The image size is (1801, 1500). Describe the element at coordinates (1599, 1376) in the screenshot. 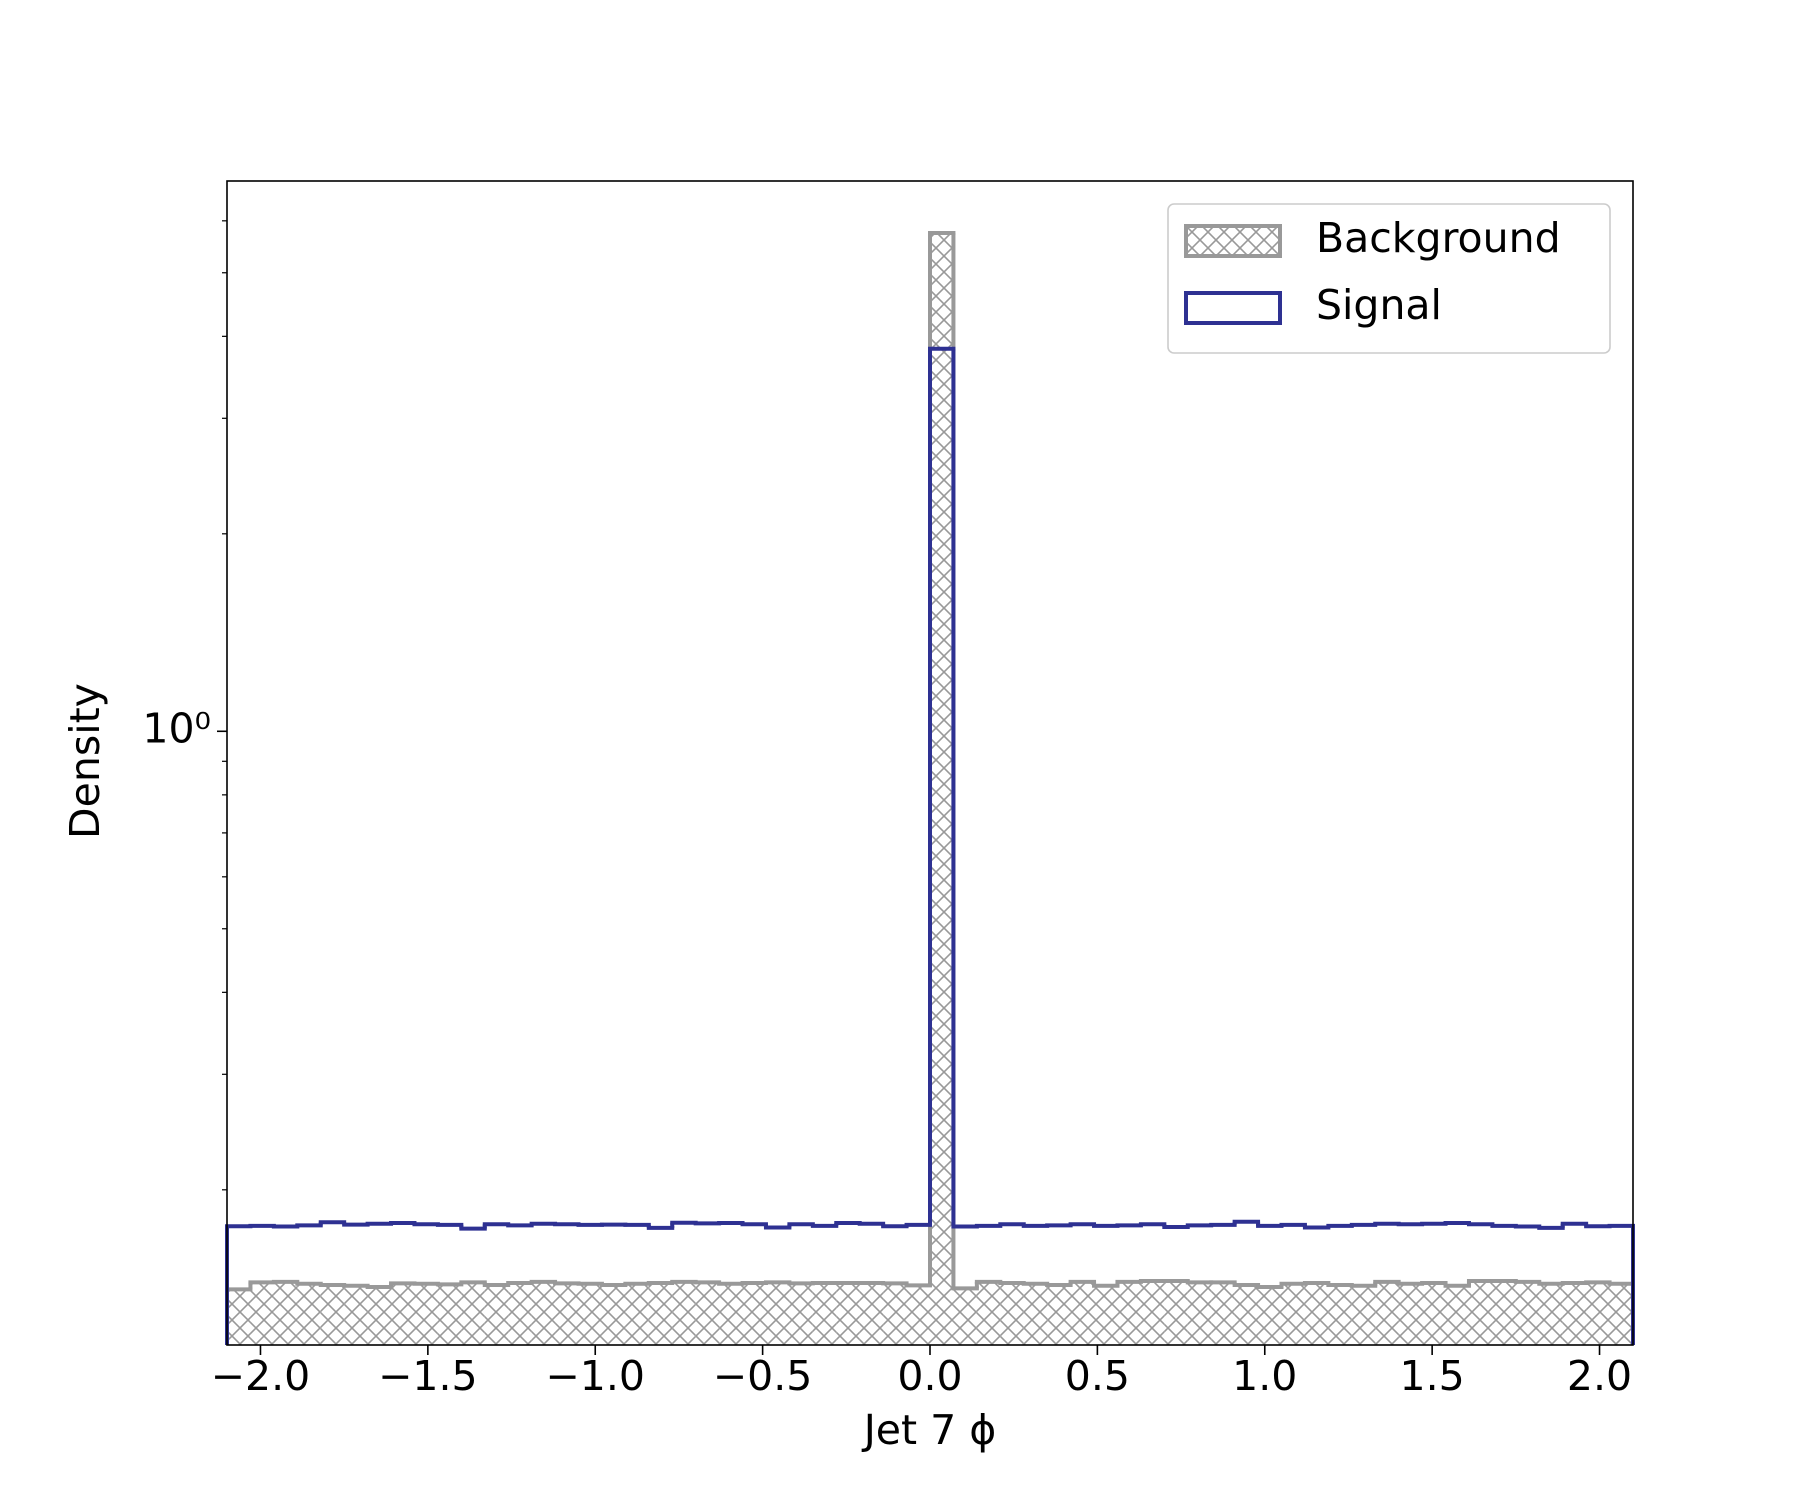

I see `x-tick-label: 2.0` at that location.